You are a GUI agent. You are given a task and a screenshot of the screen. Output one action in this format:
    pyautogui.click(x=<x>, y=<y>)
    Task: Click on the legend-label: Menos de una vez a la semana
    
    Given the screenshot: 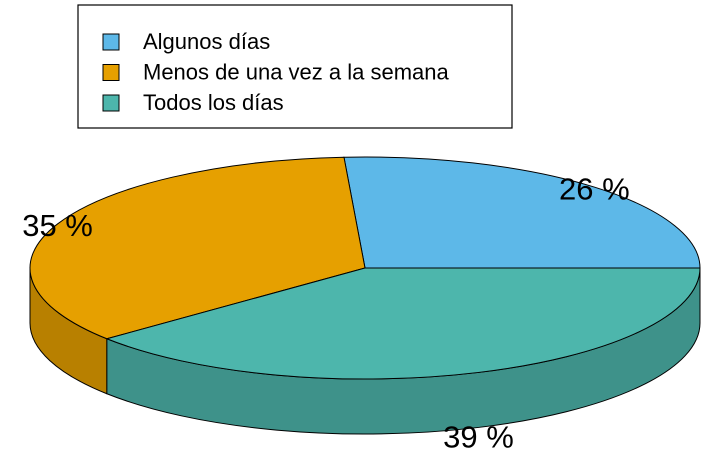 What is the action you would take?
    pyautogui.click(x=296, y=71)
    